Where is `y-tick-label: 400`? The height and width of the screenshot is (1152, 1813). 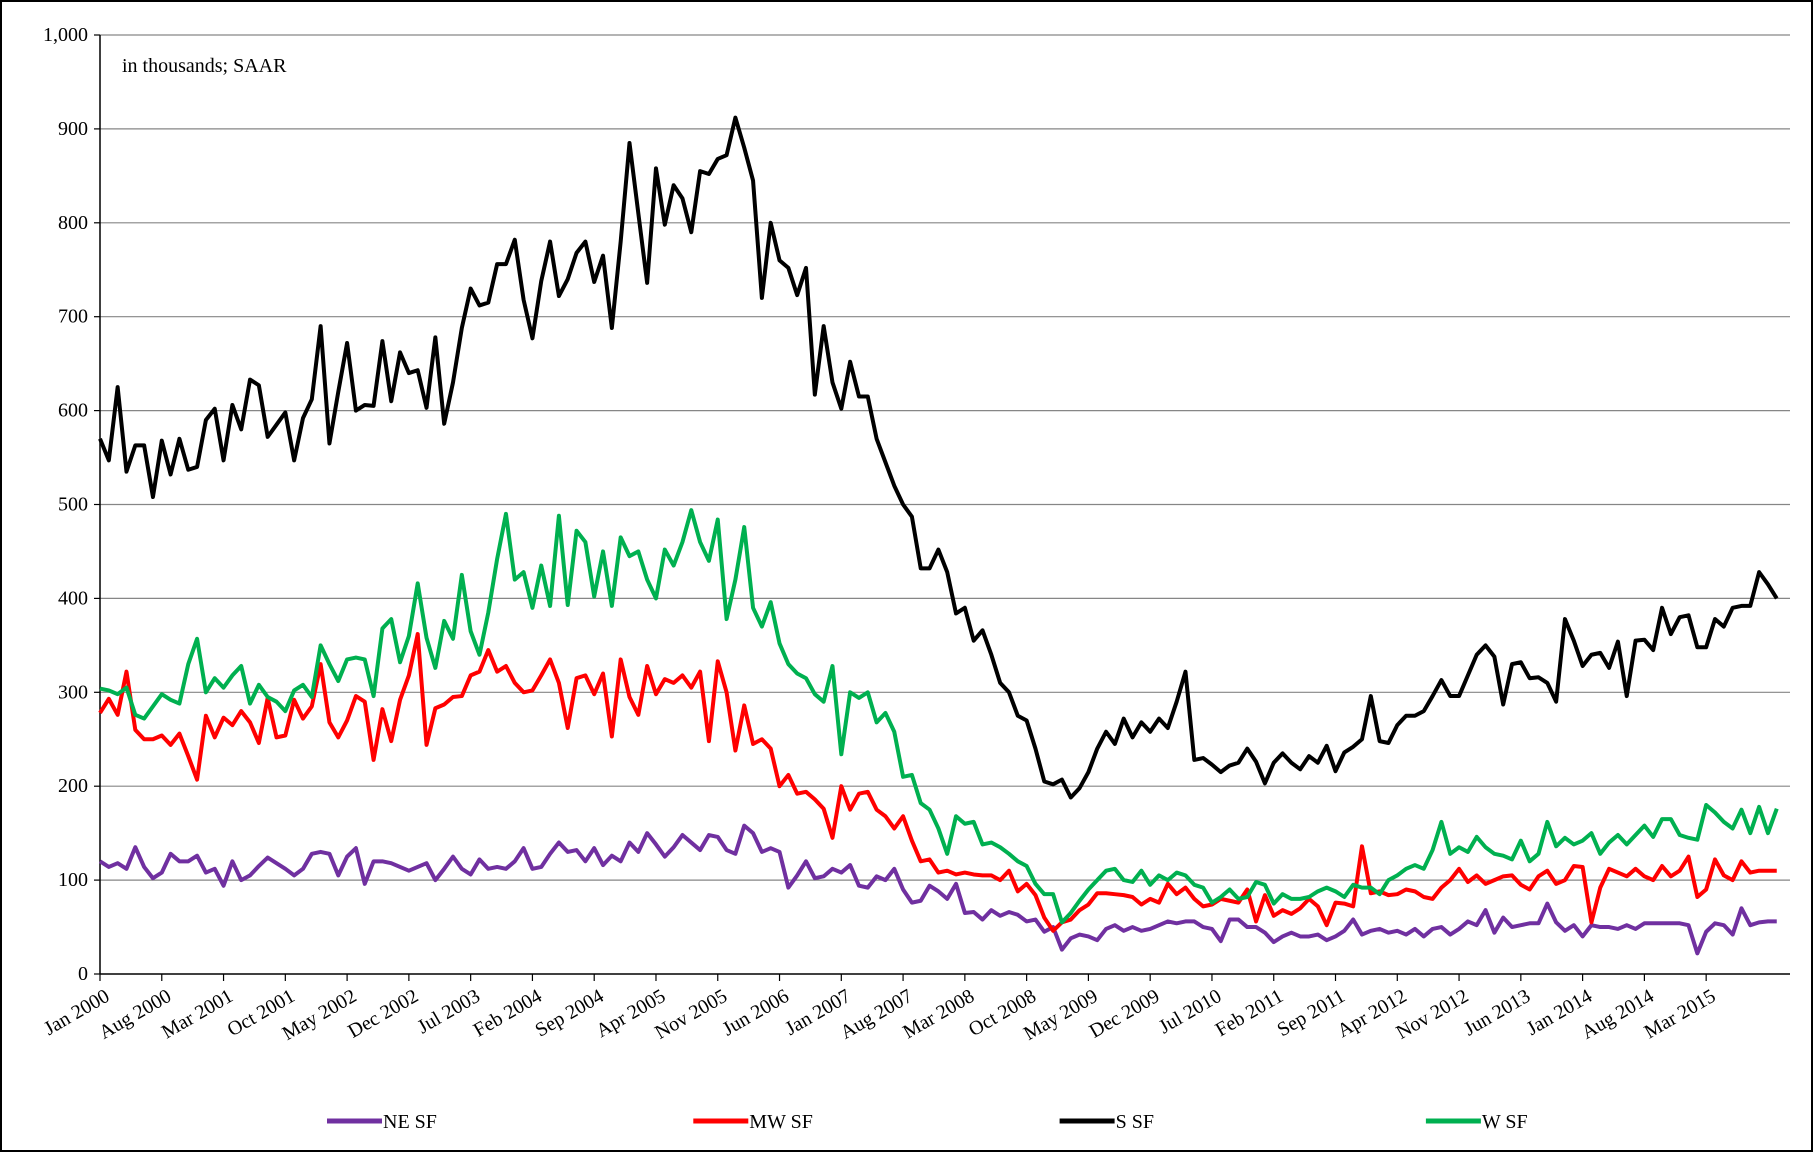 y-tick-label: 400 is located at coordinates (73, 598).